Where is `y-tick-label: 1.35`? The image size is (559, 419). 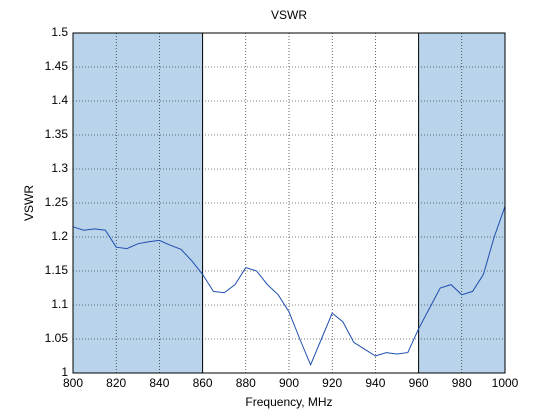
y-tick-label: 1.35 is located at coordinates (57, 134).